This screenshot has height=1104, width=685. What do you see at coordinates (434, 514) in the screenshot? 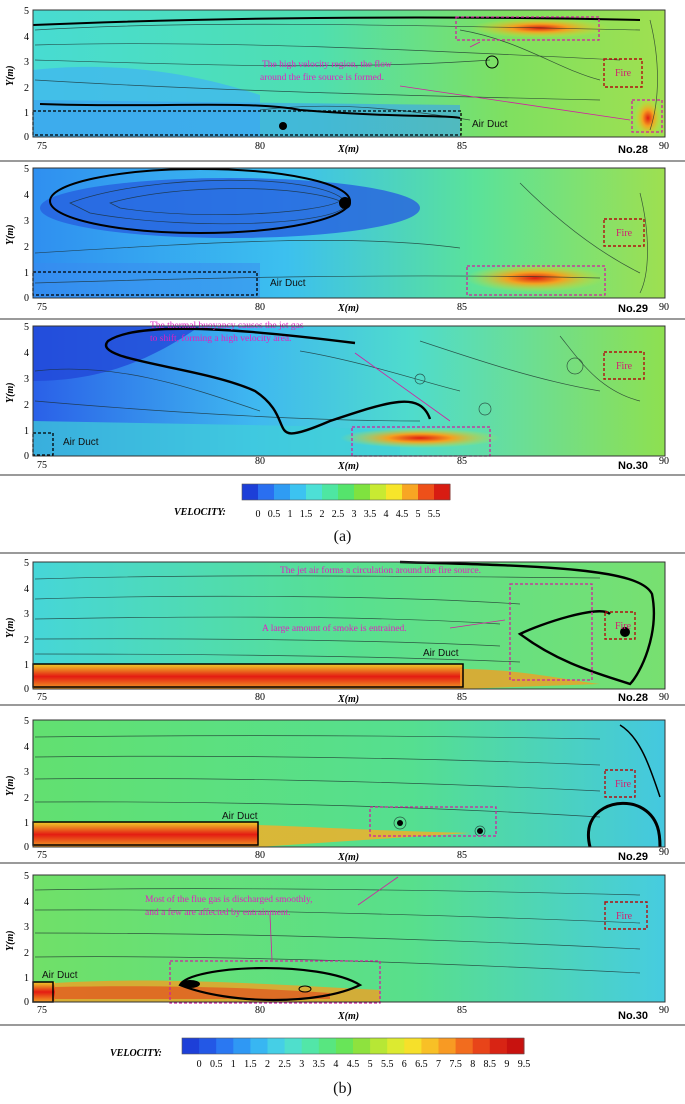
I see `colorbar-tick-label: 5.5` at bounding box center [434, 514].